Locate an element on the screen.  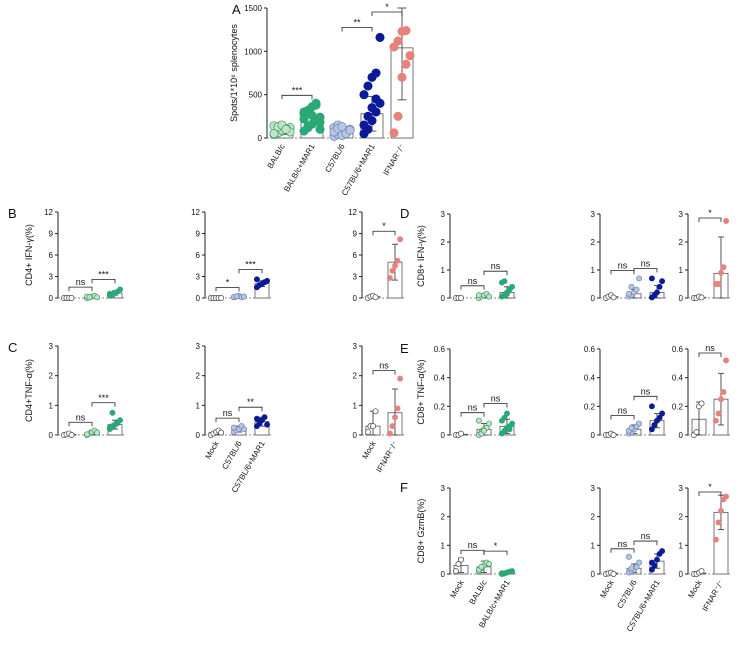
significance-label: *** is located at coordinates (103, 274).